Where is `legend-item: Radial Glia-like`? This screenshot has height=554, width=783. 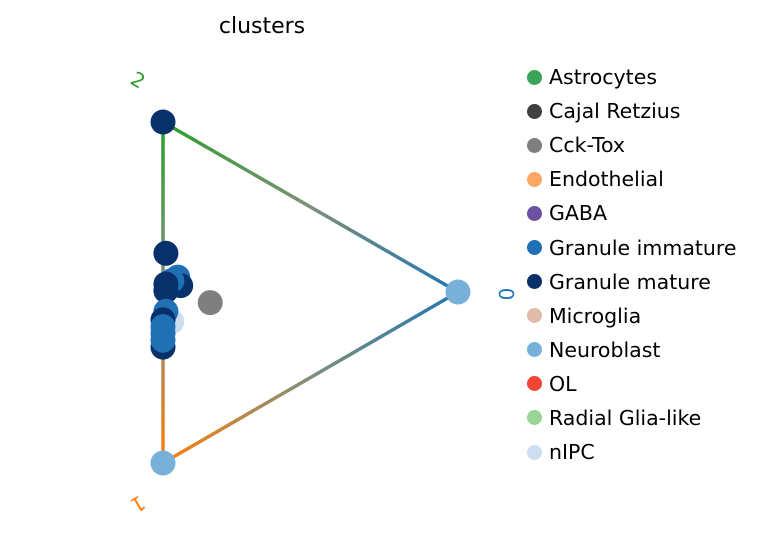
legend-item: Radial Glia-like is located at coordinates (632, 418).